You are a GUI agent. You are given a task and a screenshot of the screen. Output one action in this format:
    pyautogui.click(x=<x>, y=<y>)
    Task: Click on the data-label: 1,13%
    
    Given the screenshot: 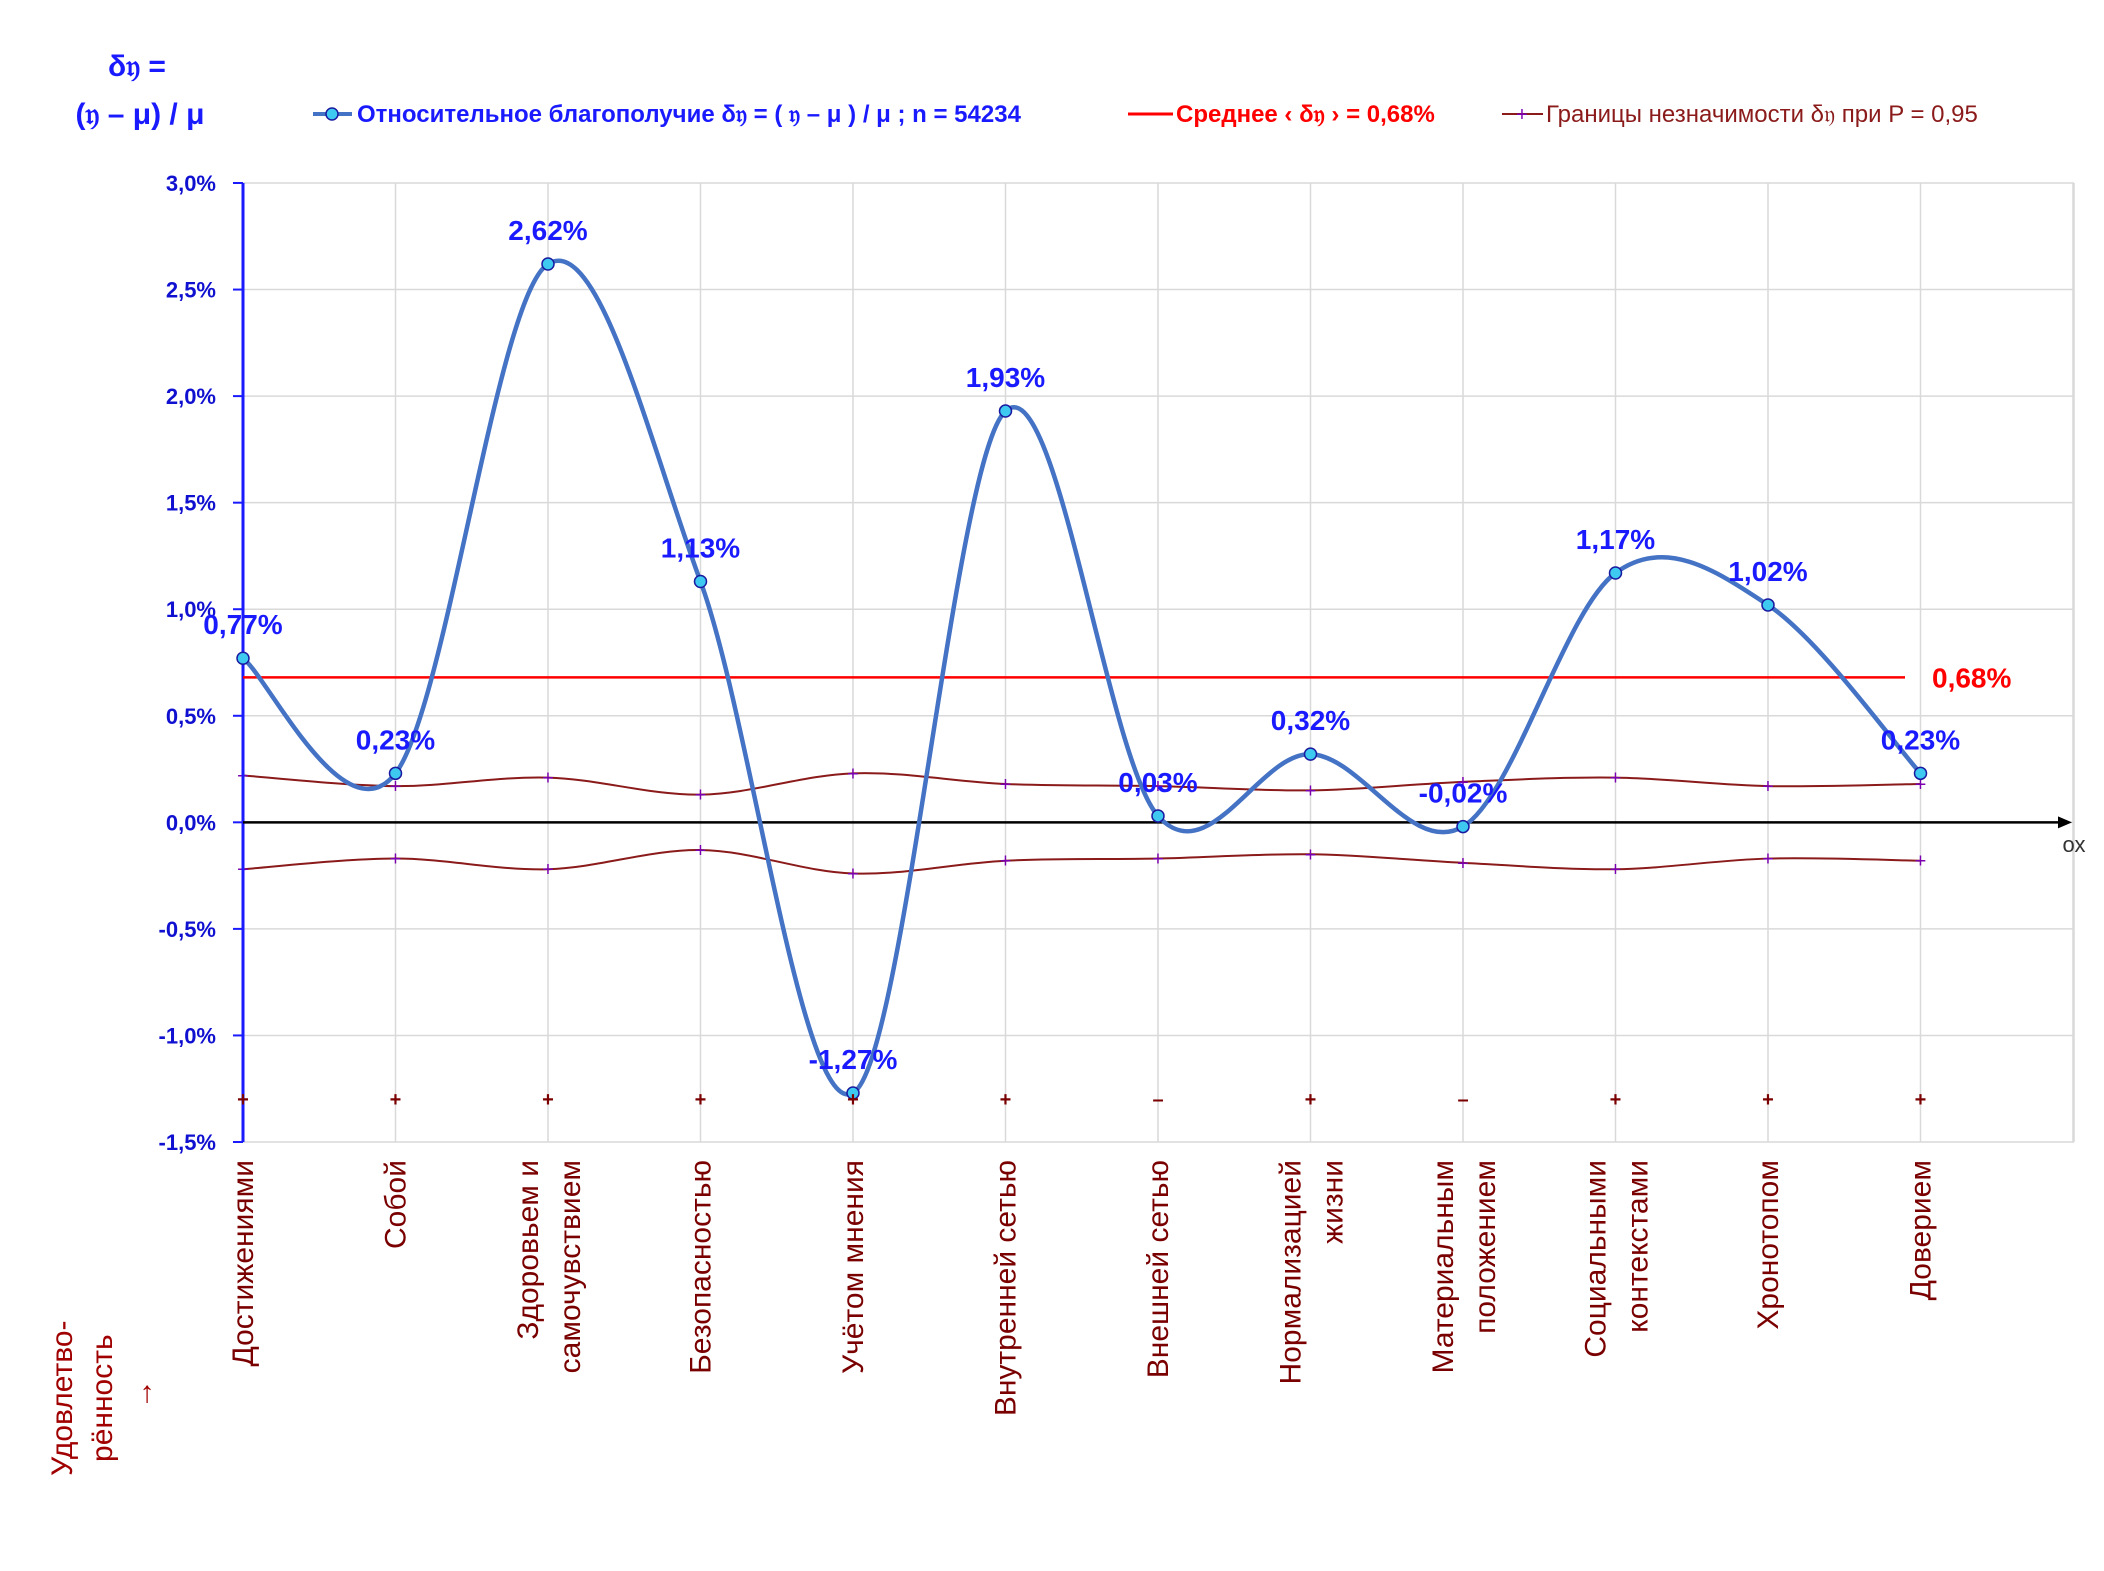 What is the action you would take?
    pyautogui.click(x=700, y=548)
    